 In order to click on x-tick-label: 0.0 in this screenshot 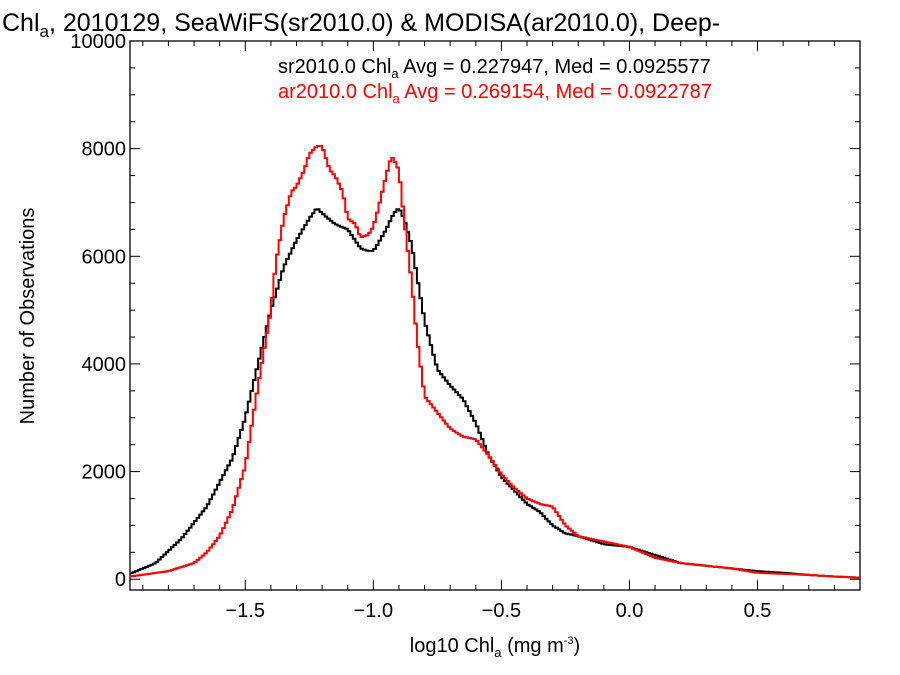, I will do `click(630, 611)`.